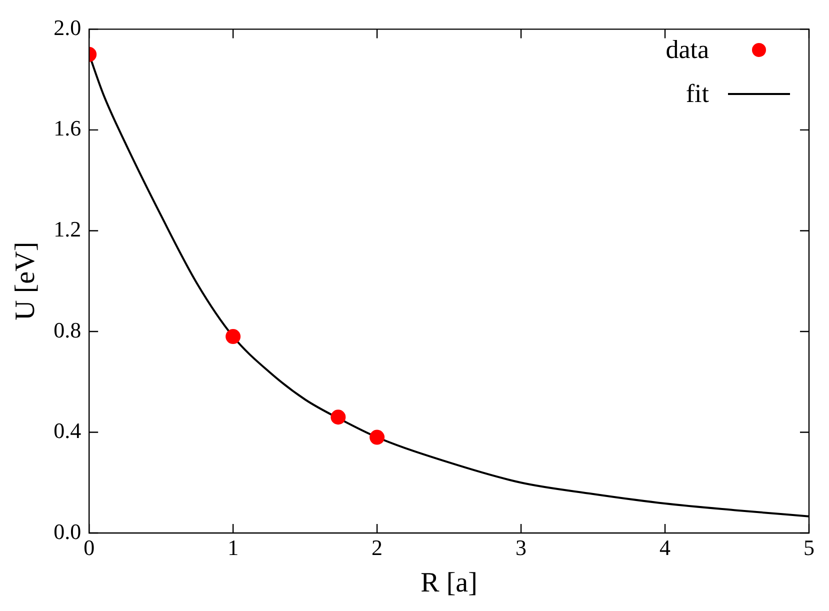  I want to click on x-tick-label: 4, so click(665, 547).